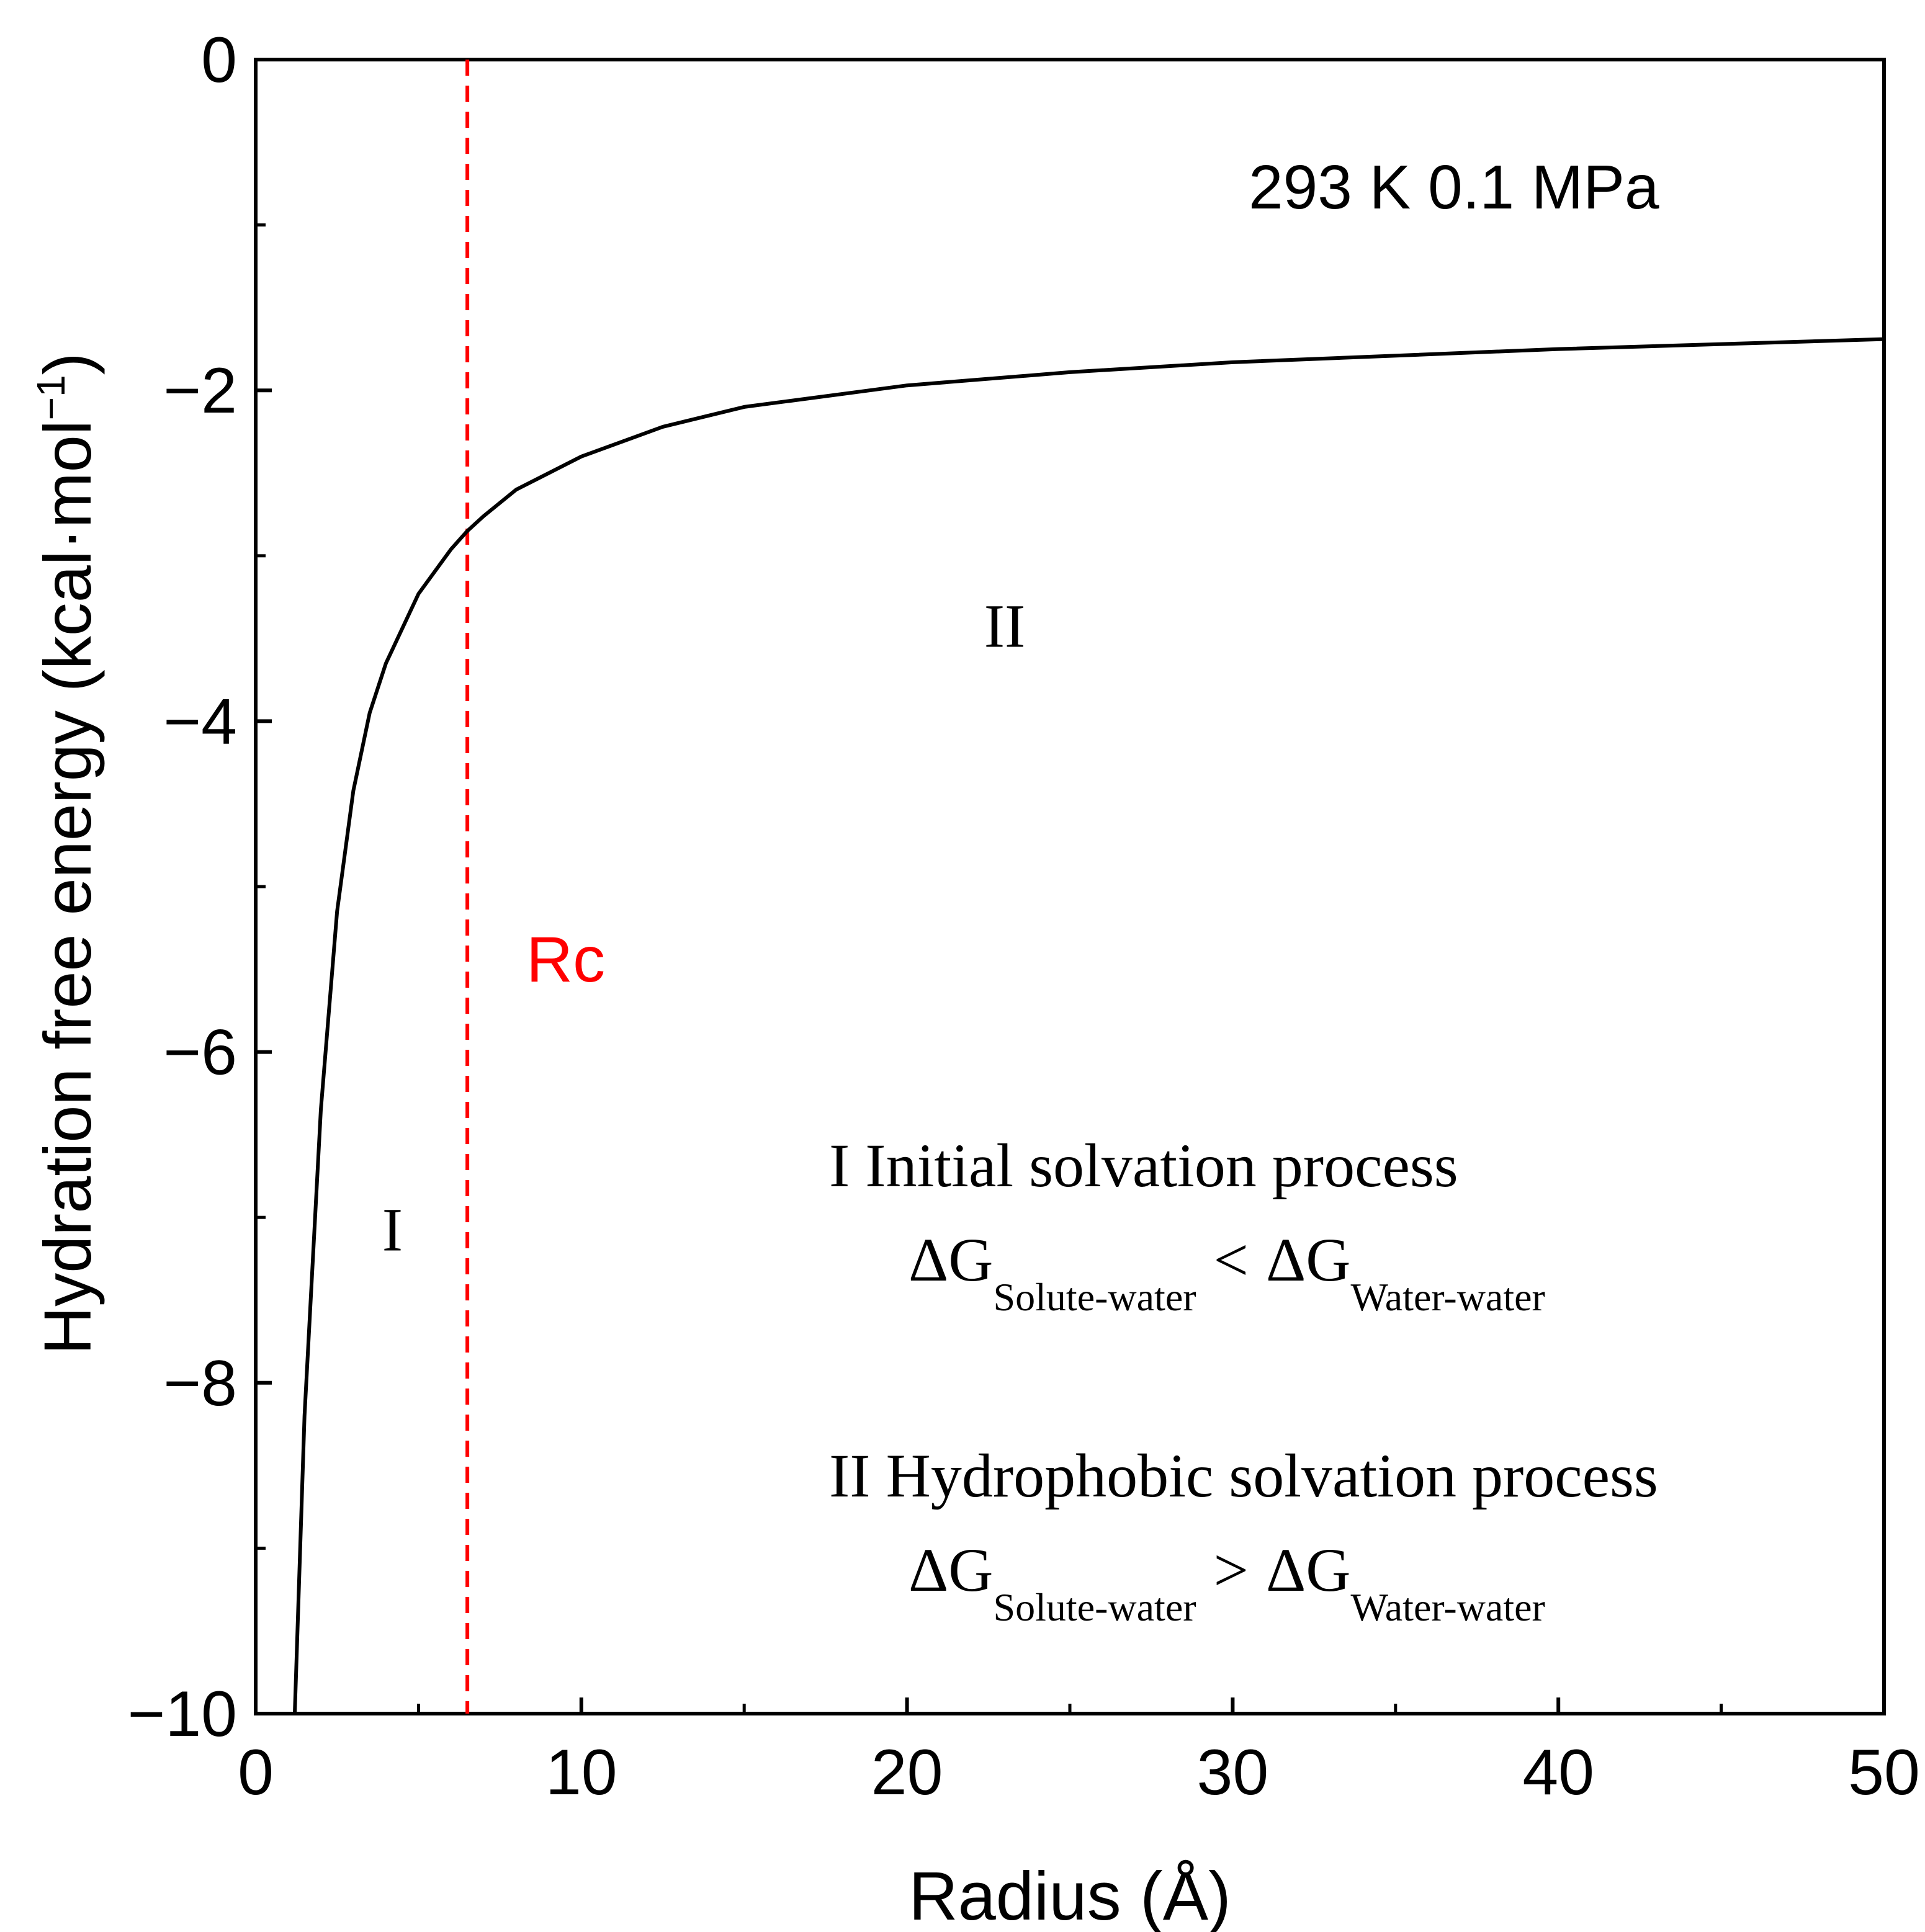 The width and height of the screenshot is (1925, 1932). Describe the element at coordinates (51, 397) in the screenshot. I see `y-axis-title-superscript: −1` at that location.